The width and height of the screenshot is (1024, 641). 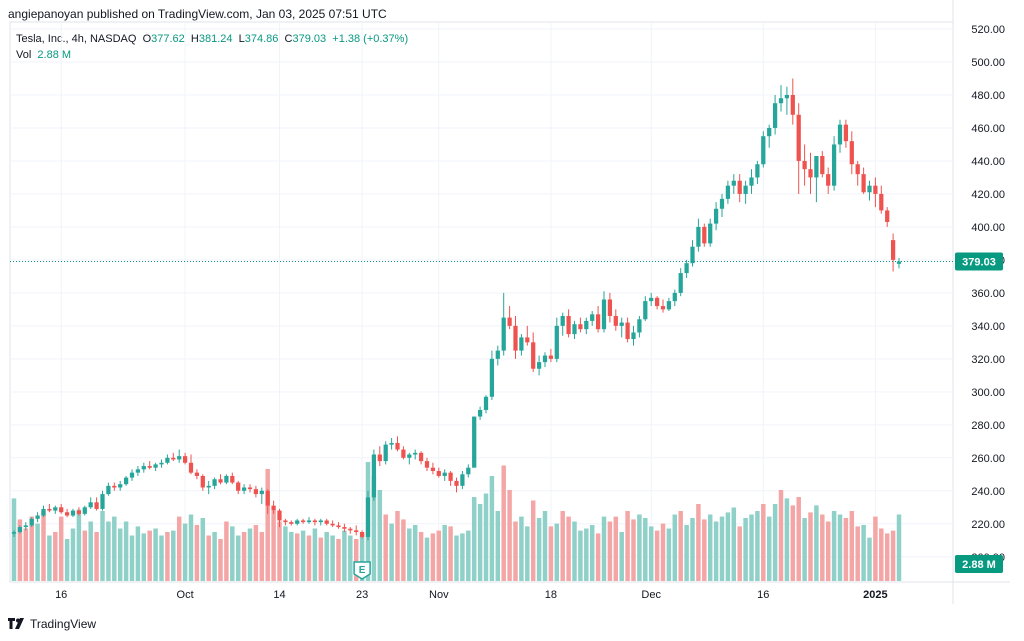 I want to click on y-tick-label: 300.00, so click(x=988, y=393).